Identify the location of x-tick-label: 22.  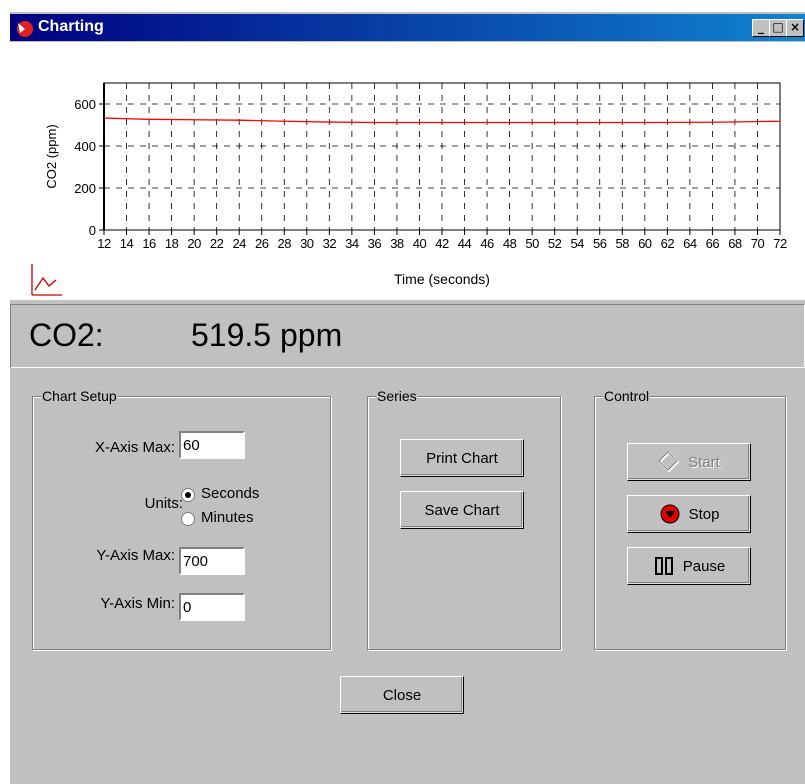
(217, 243).